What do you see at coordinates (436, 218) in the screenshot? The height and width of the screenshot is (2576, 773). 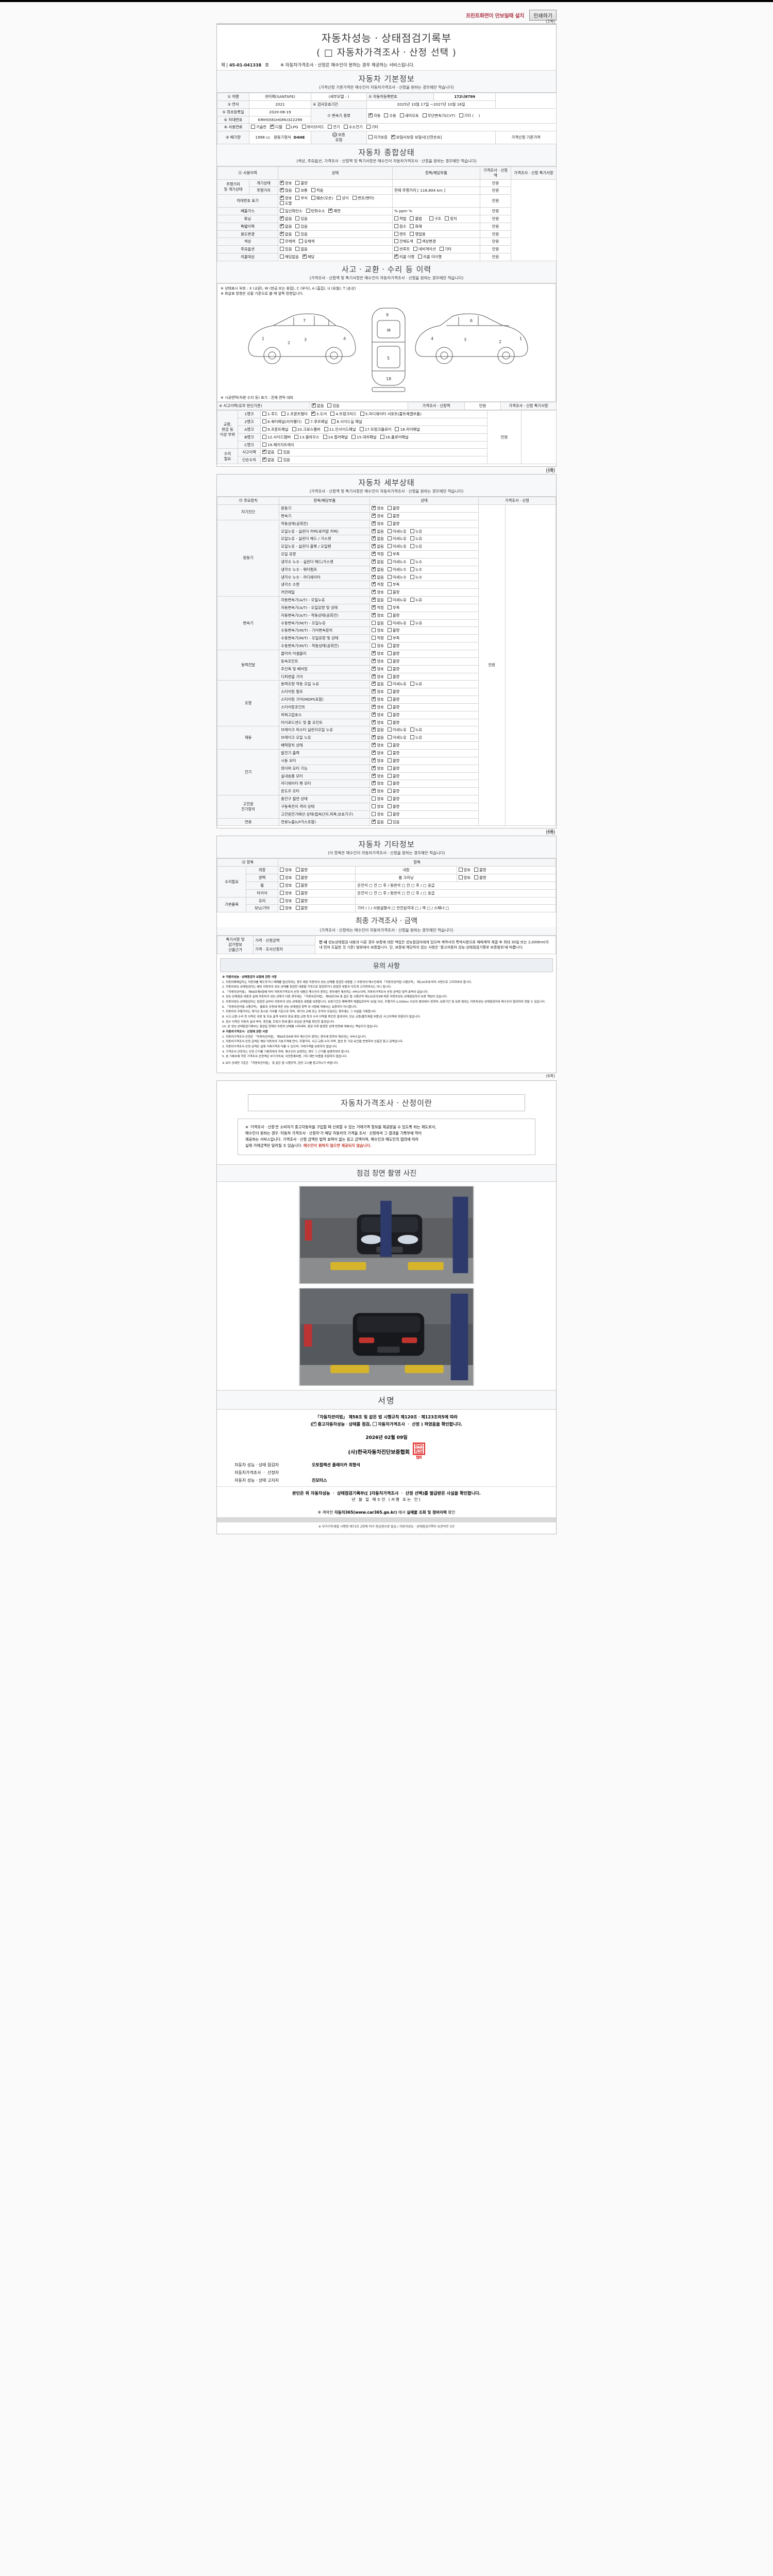 I see `overall-item-cell: 적법 불법 구조 장치` at bounding box center [436, 218].